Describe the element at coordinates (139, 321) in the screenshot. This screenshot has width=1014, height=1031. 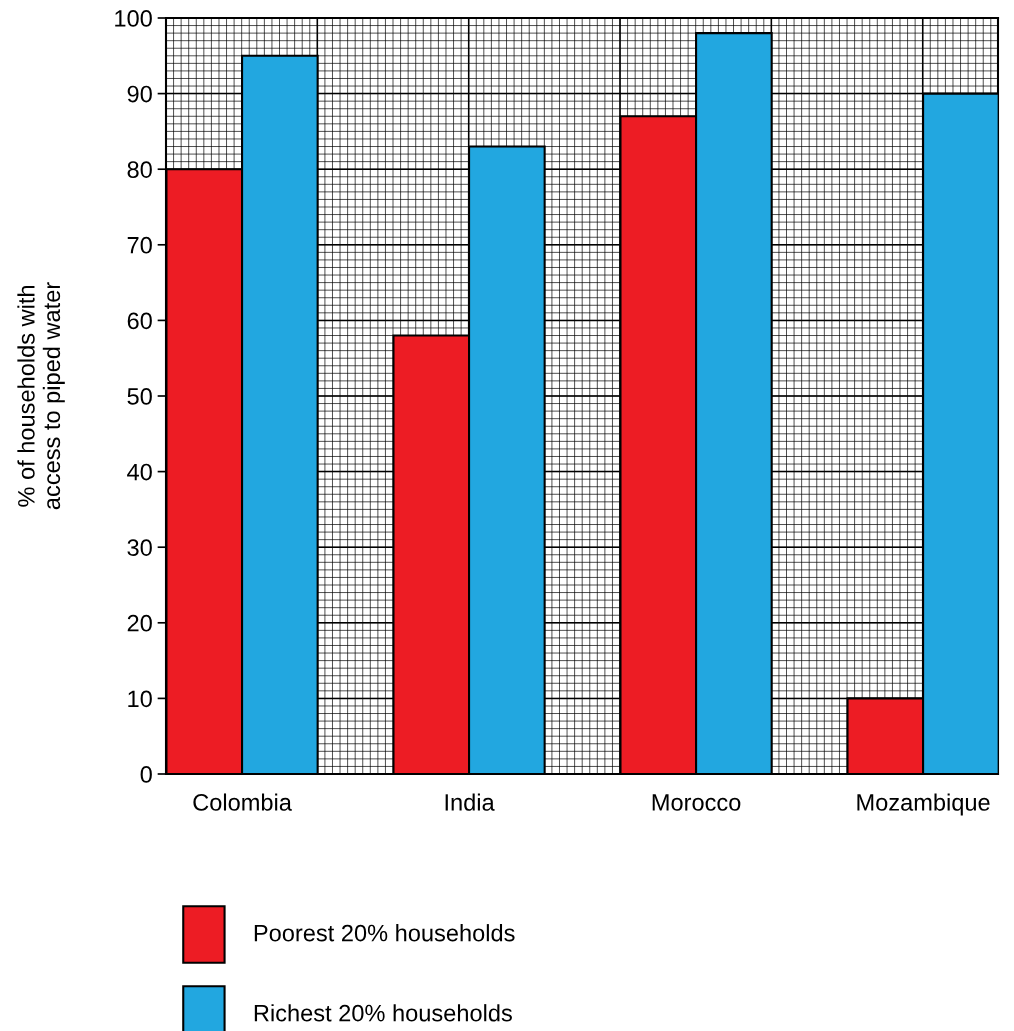
I see `y-tick-label: 60` at that location.